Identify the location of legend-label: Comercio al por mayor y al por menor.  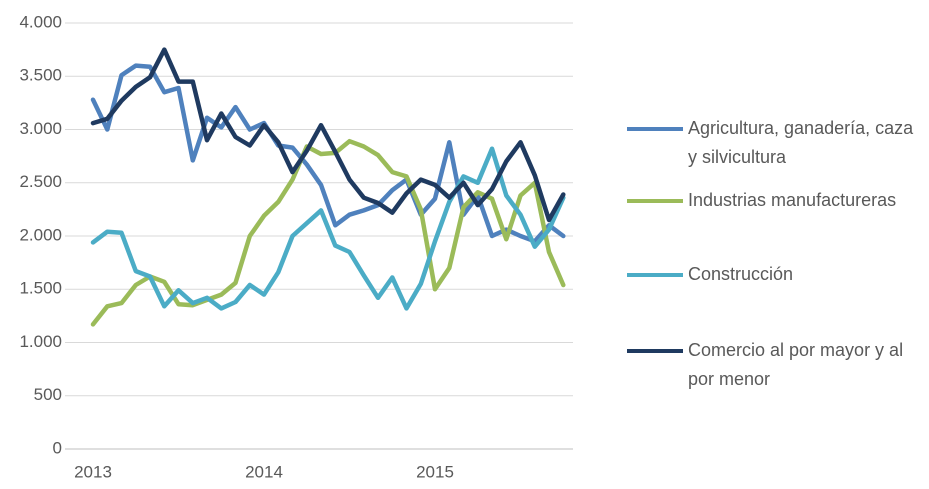
(796, 364).